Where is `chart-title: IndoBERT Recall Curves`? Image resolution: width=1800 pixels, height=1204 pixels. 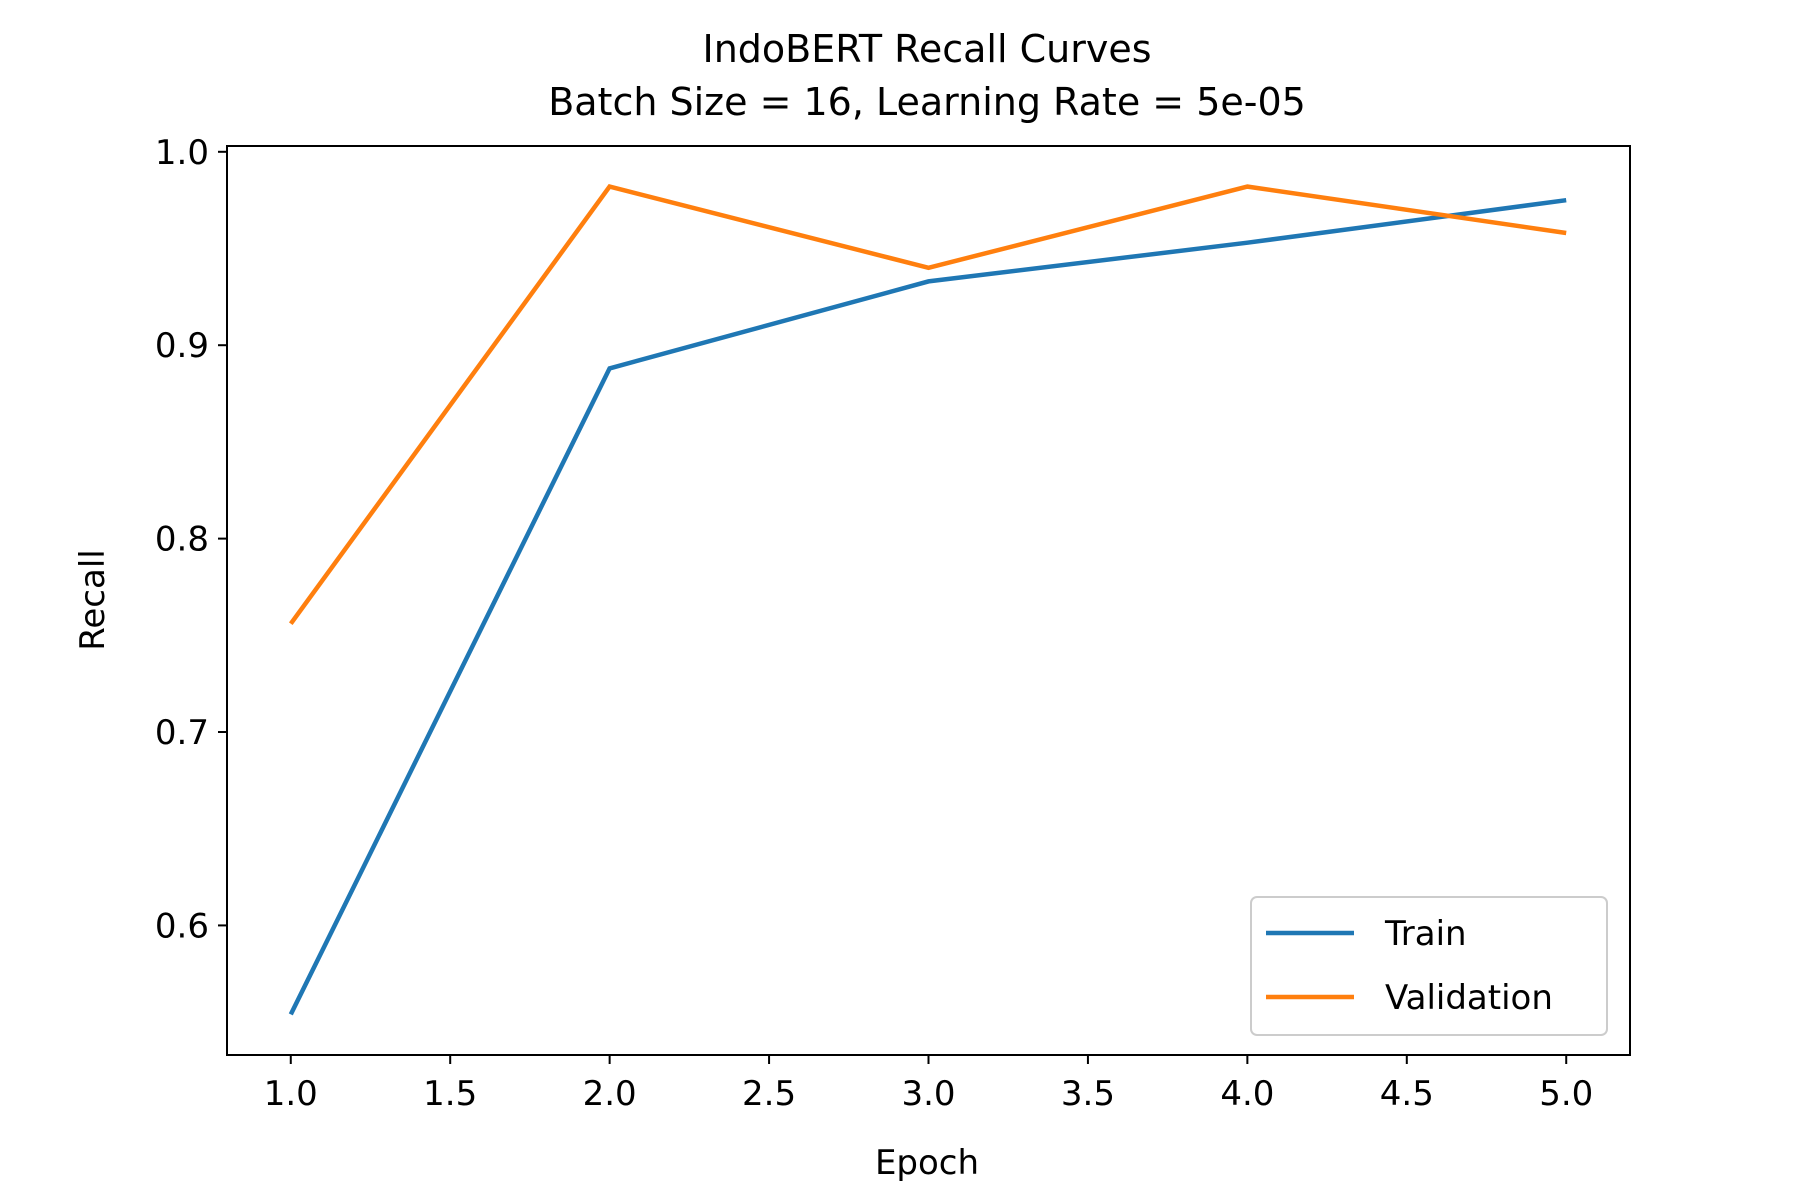
chart-title: IndoBERT Recall Curves is located at coordinates (926, 49).